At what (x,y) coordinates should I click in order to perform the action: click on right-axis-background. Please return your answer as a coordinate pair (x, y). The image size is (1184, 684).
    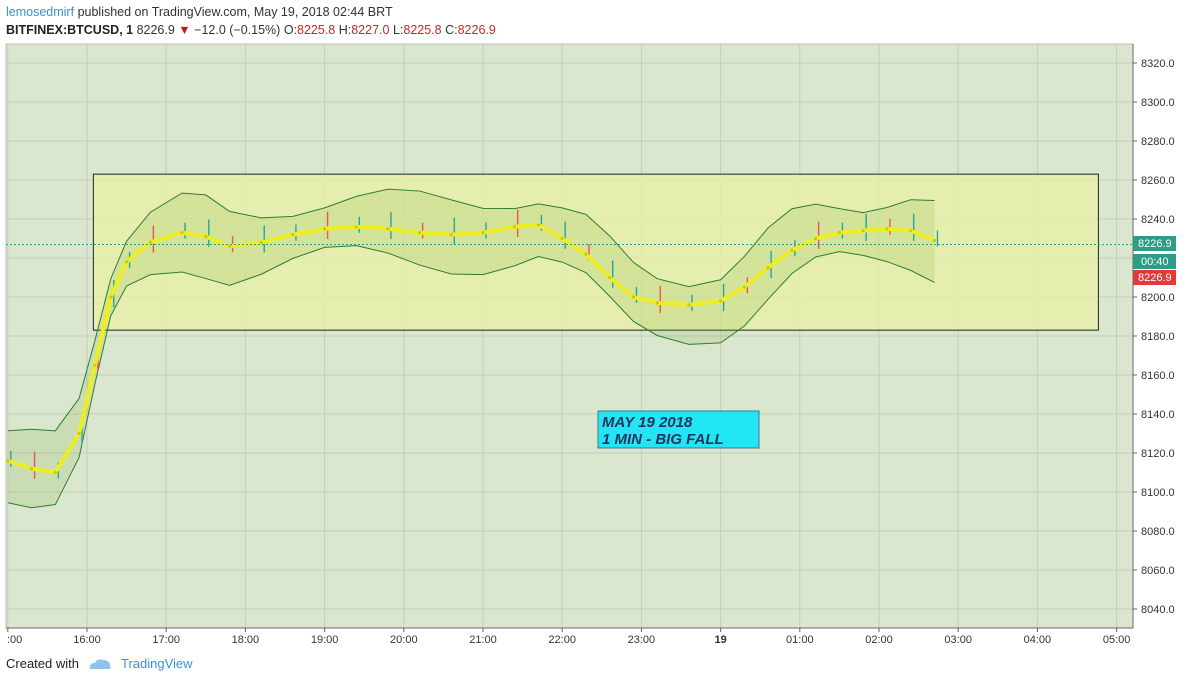
    Looking at the image, I should click on (1158, 336).